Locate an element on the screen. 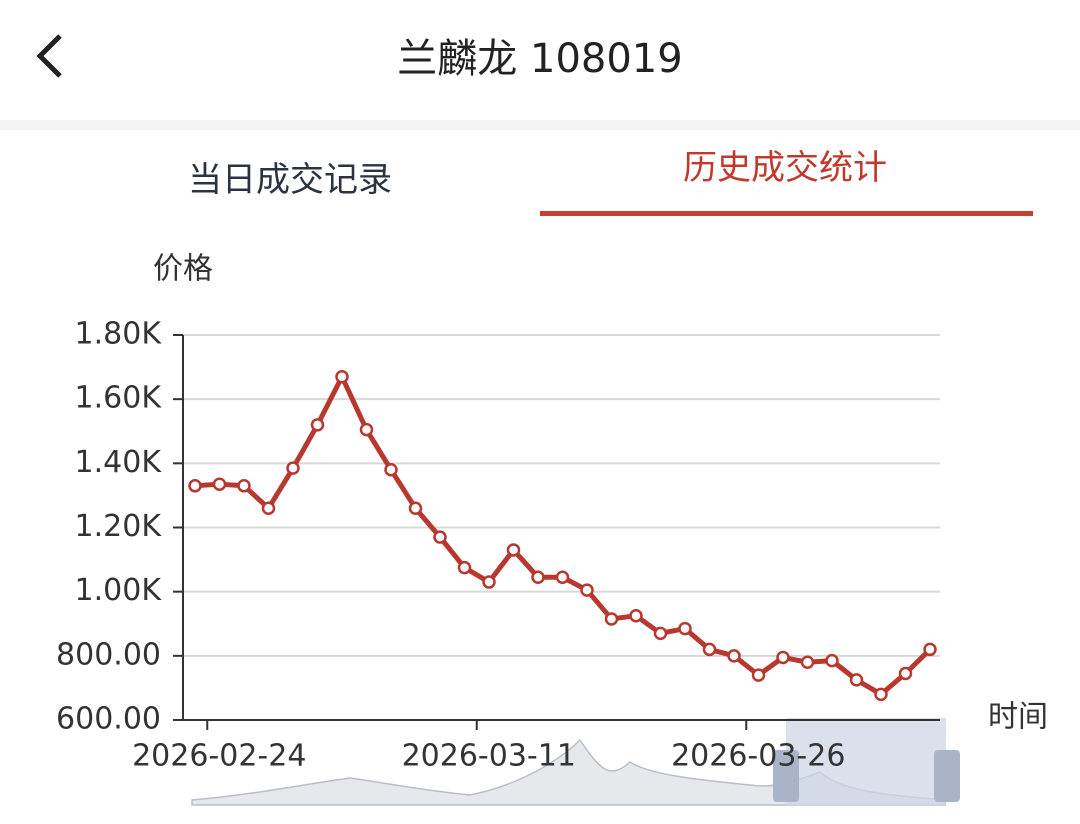 This screenshot has width=1080, height=824. x-tick-label: 2026-03-11 is located at coordinates (489, 756).